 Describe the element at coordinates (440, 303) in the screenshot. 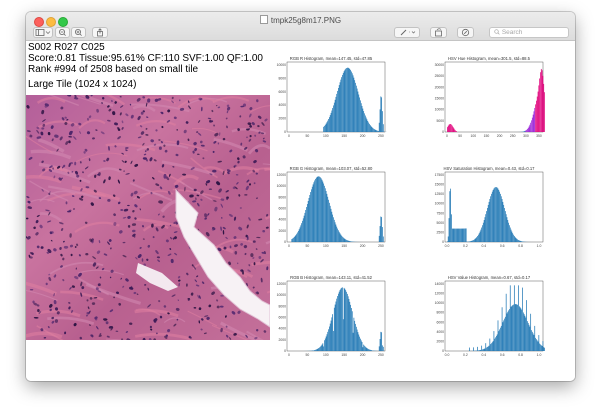

I see `y-tick-label: 10000` at that location.